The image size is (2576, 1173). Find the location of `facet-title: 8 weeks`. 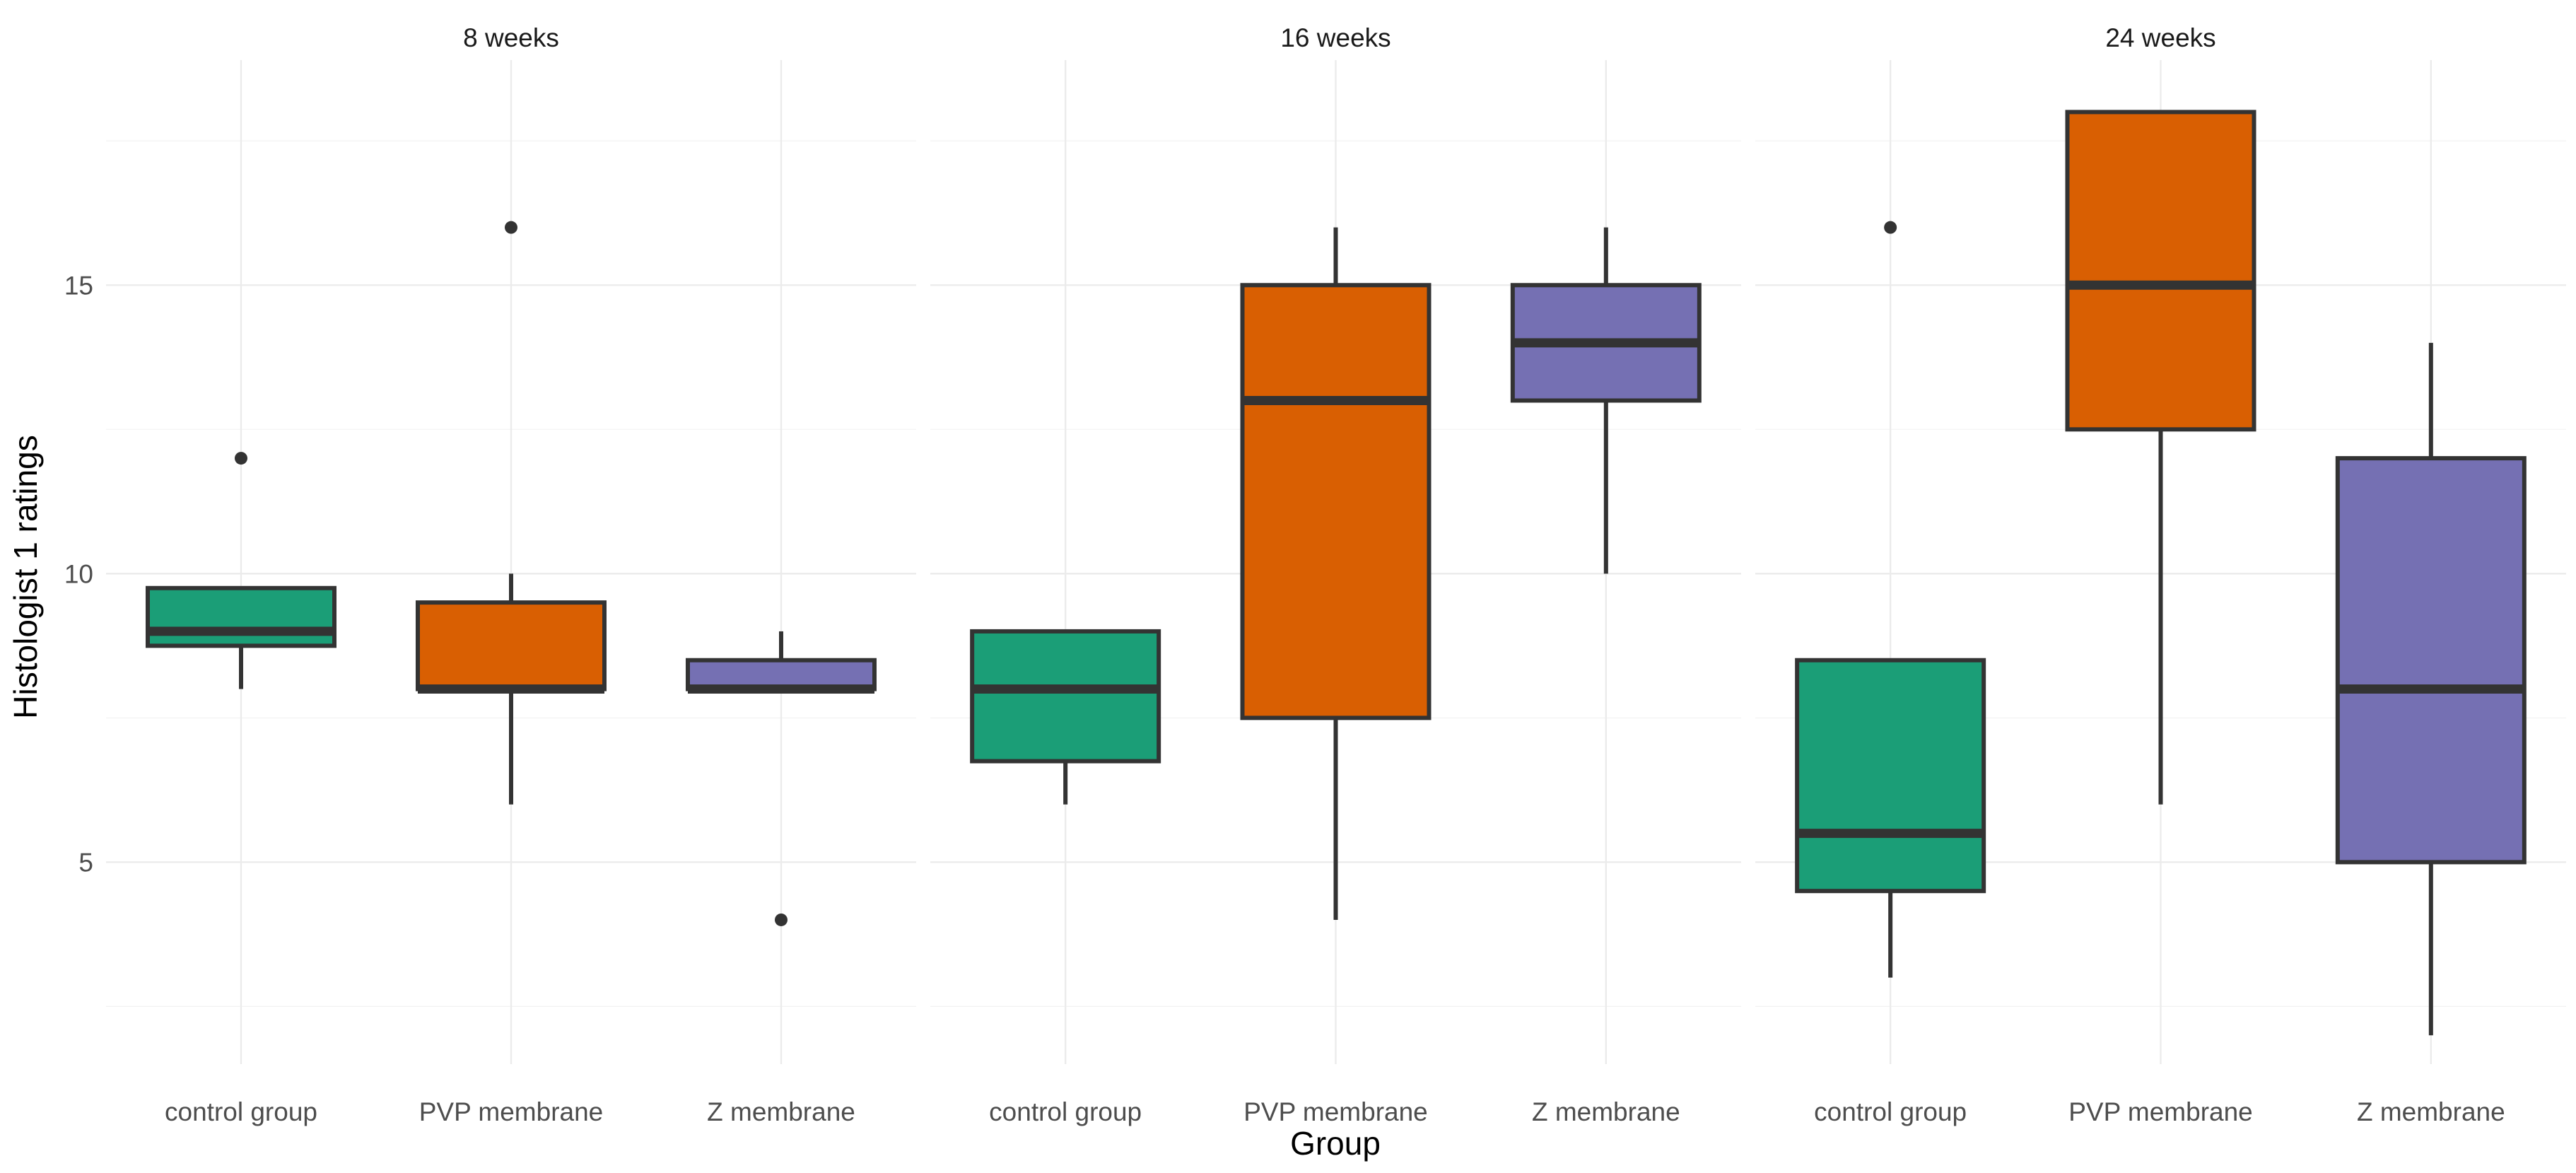

facet-title: 8 weeks is located at coordinates (511, 37).